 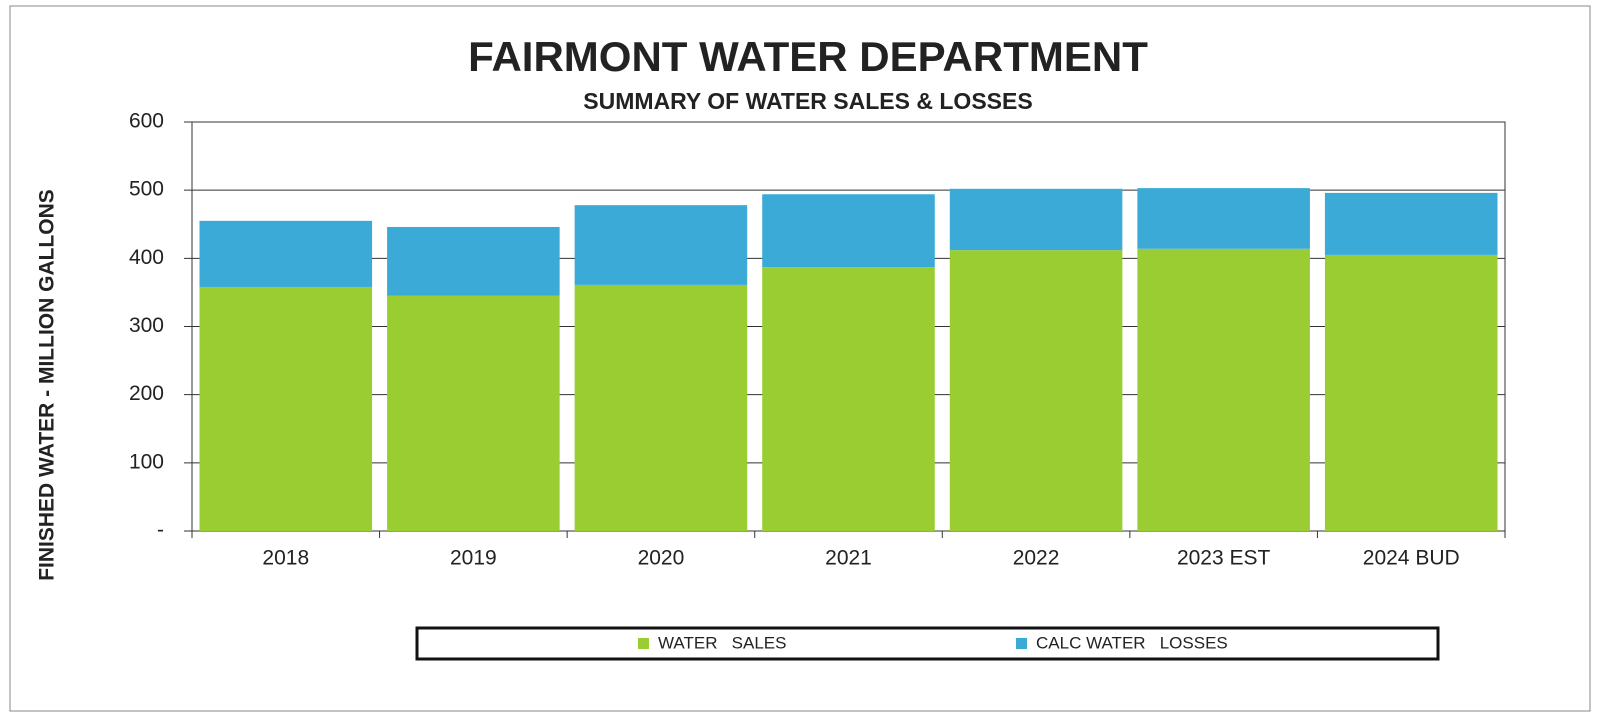 What do you see at coordinates (146, 393) in the screenshot?
I see `y-tick-label: 200` at bounding box center [146, 393].